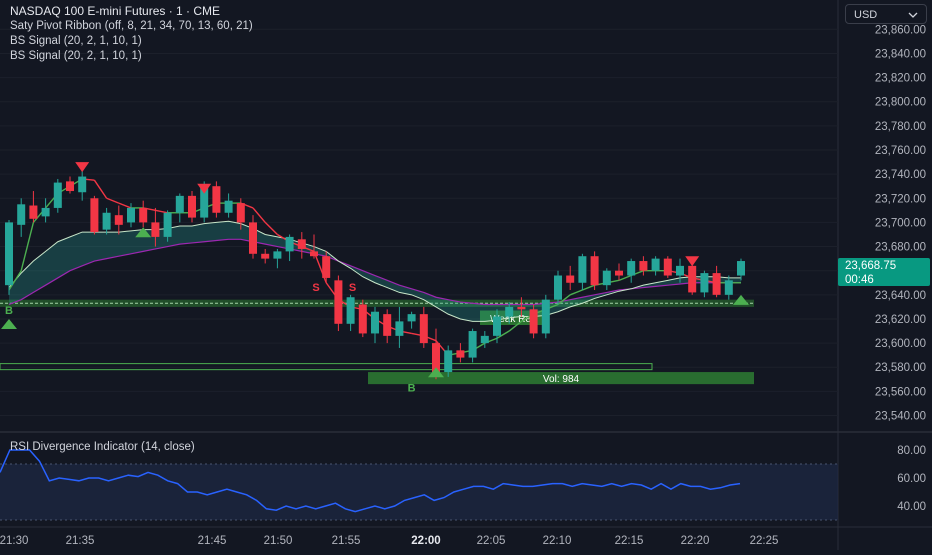 The width and height of the screenshot is (932, 555). I want to click on ribbon-slow-line, so click(374, 272).